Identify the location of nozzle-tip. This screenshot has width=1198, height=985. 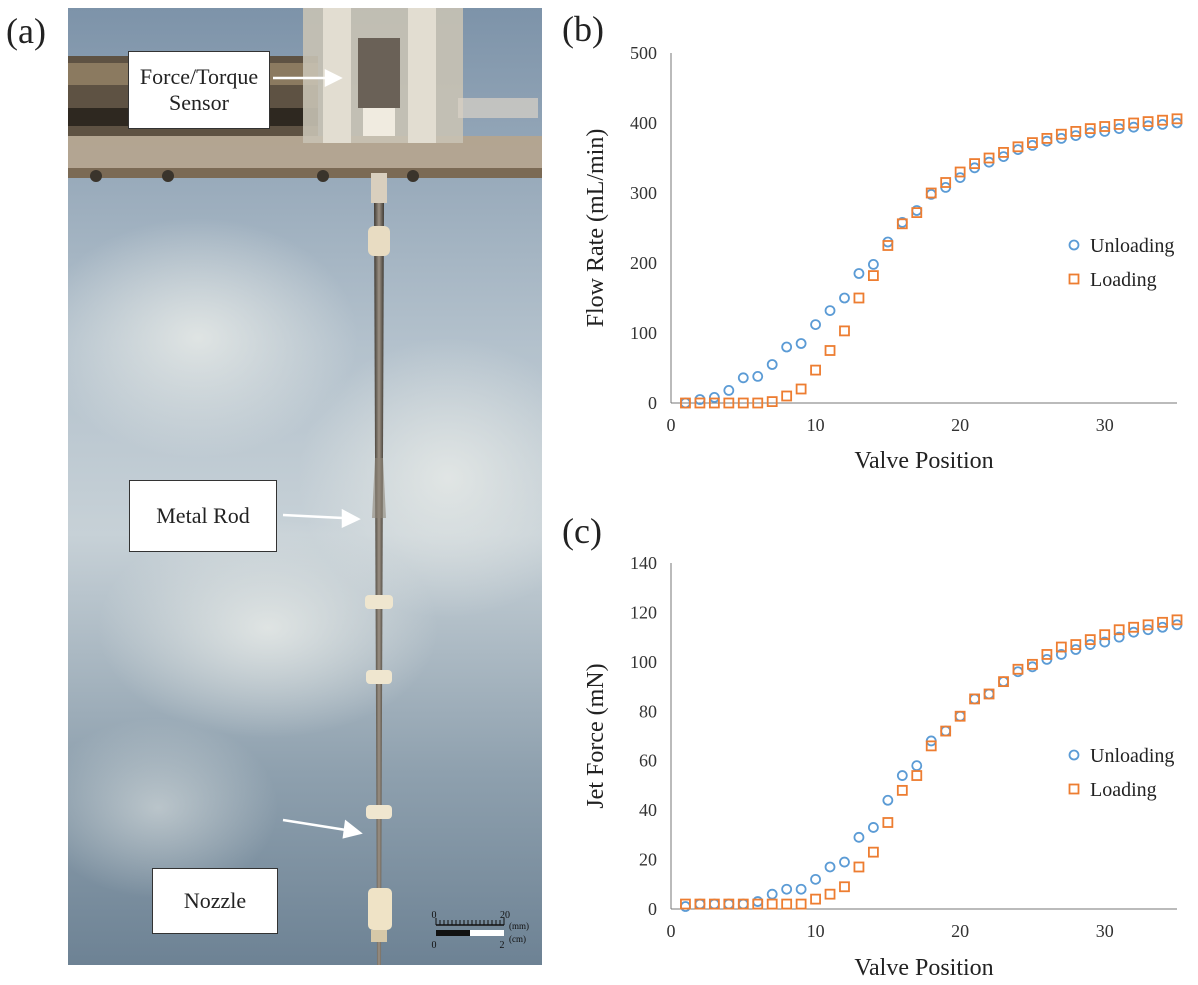
(380, 909).